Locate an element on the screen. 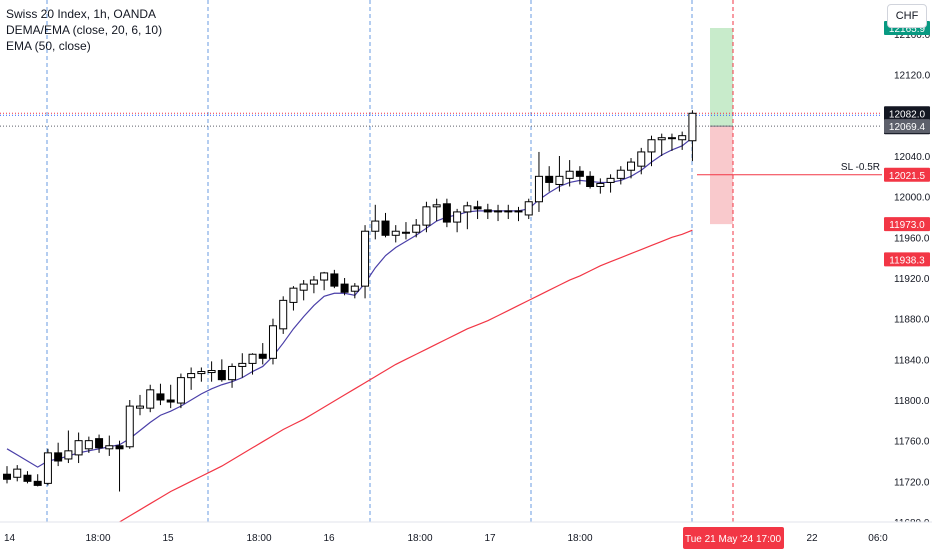  crosshair-time-box is located at coordinates (733, 538).